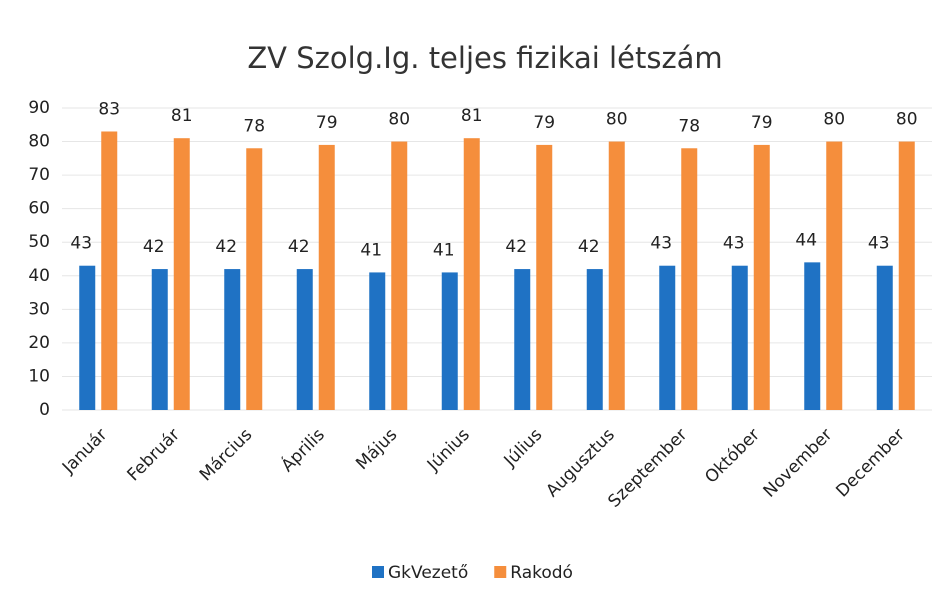 The width and height of the screenshot is (946, 601). I want to click on y-tick-label: 70, so click(39, 175).